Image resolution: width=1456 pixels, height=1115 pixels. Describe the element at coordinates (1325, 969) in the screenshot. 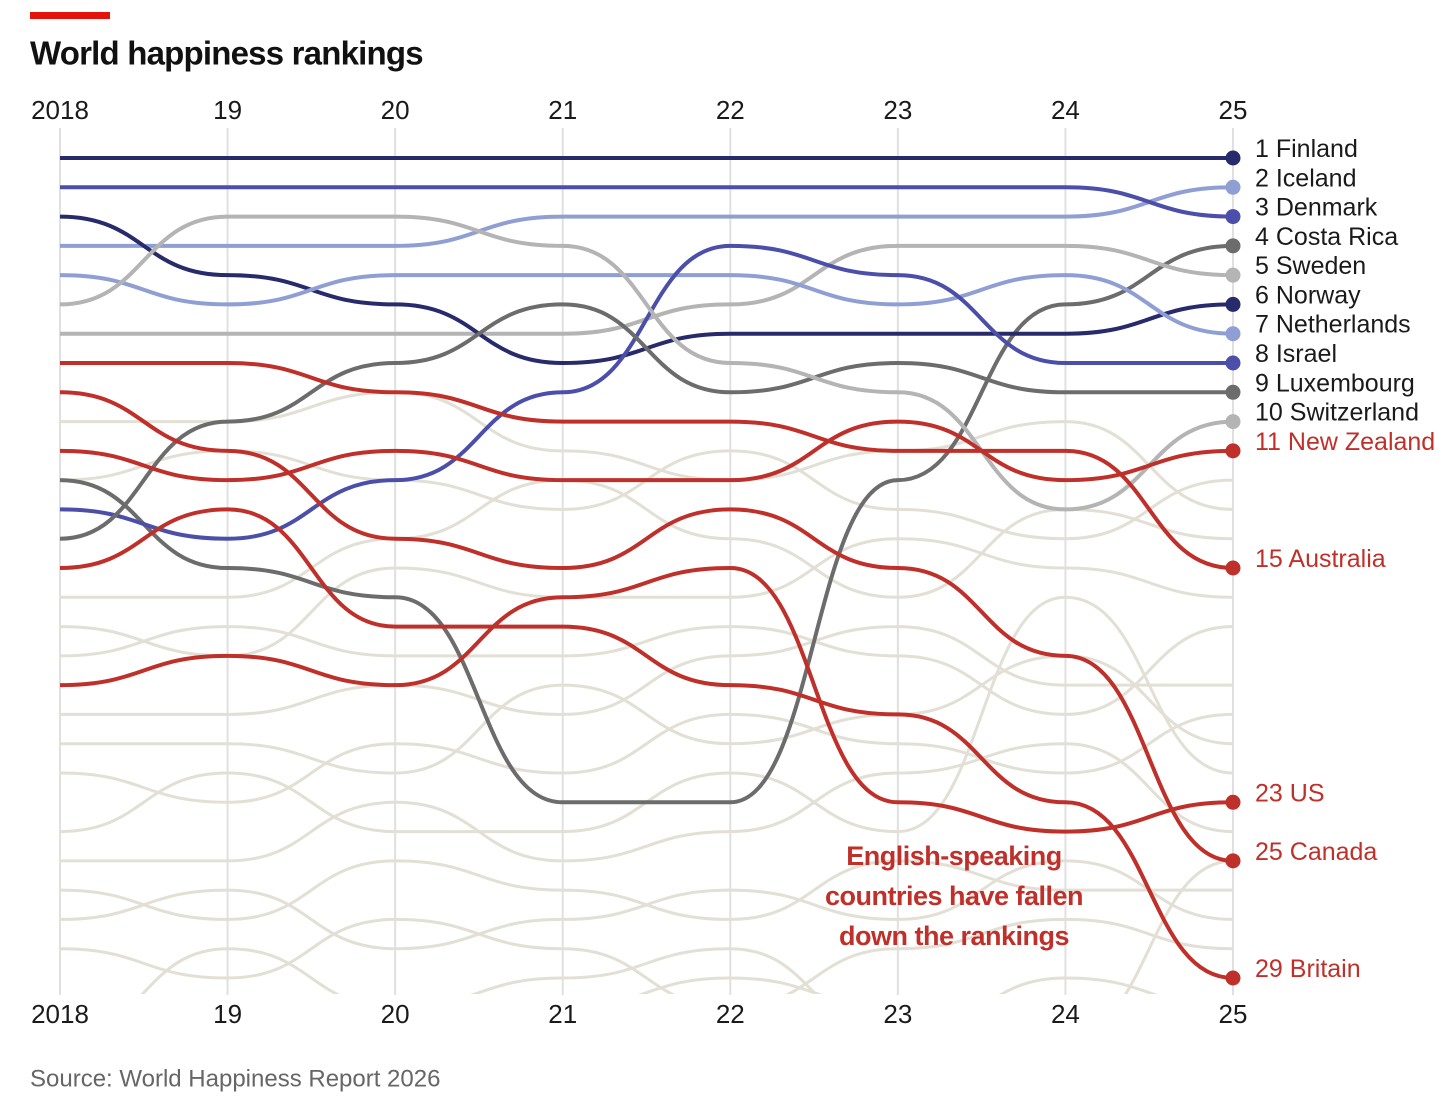

I see `legend-label: Britain` at that location.